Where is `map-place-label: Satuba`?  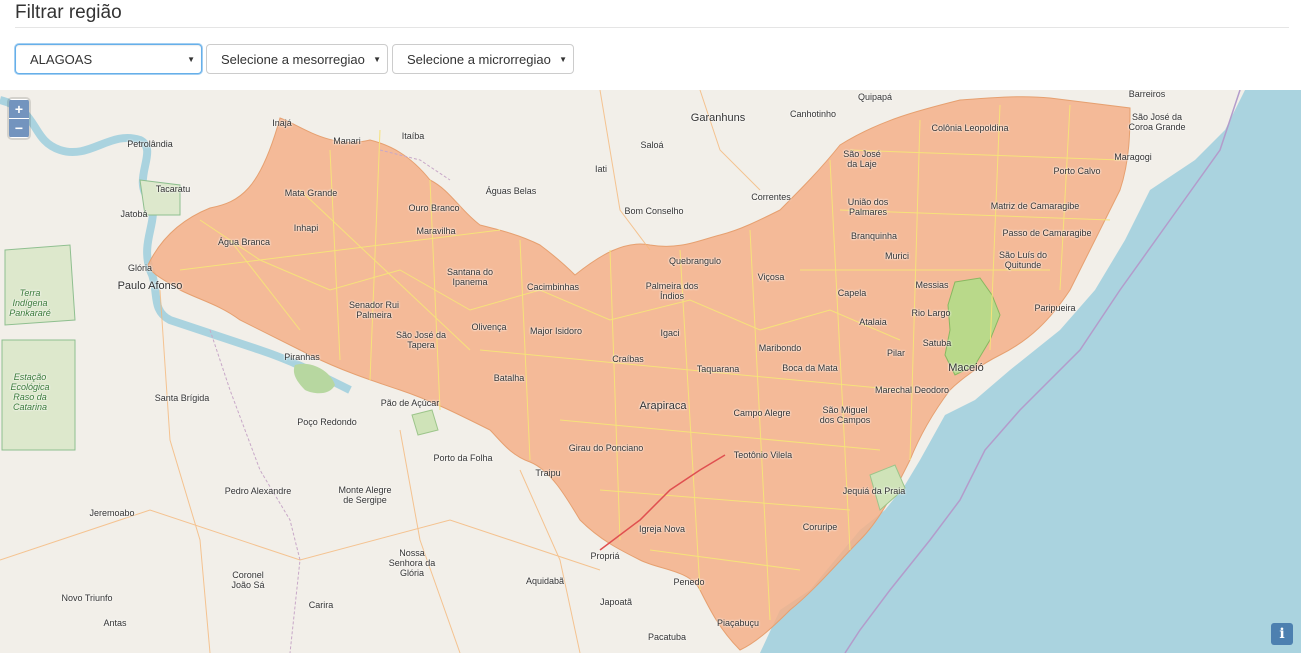
map-place-label: Satuba is located at coordinates (937, 343).